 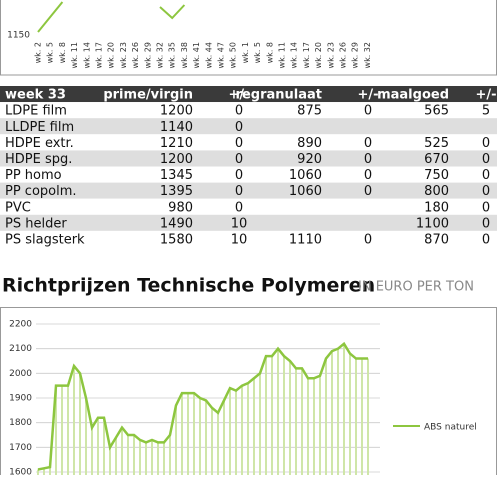 What do you see at coordinates (176, 223) in the screenshot?
I see `table-cell: 1490` at bounding box center [176, 223].